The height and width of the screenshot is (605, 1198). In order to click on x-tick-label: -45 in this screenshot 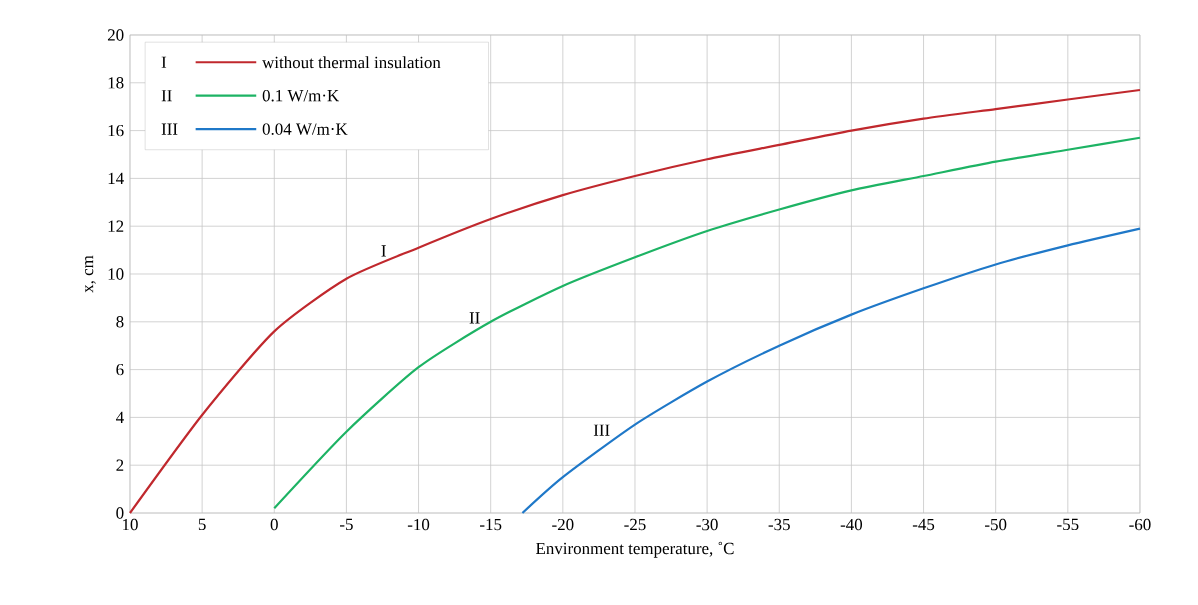, I will do `click(923, 524)`.